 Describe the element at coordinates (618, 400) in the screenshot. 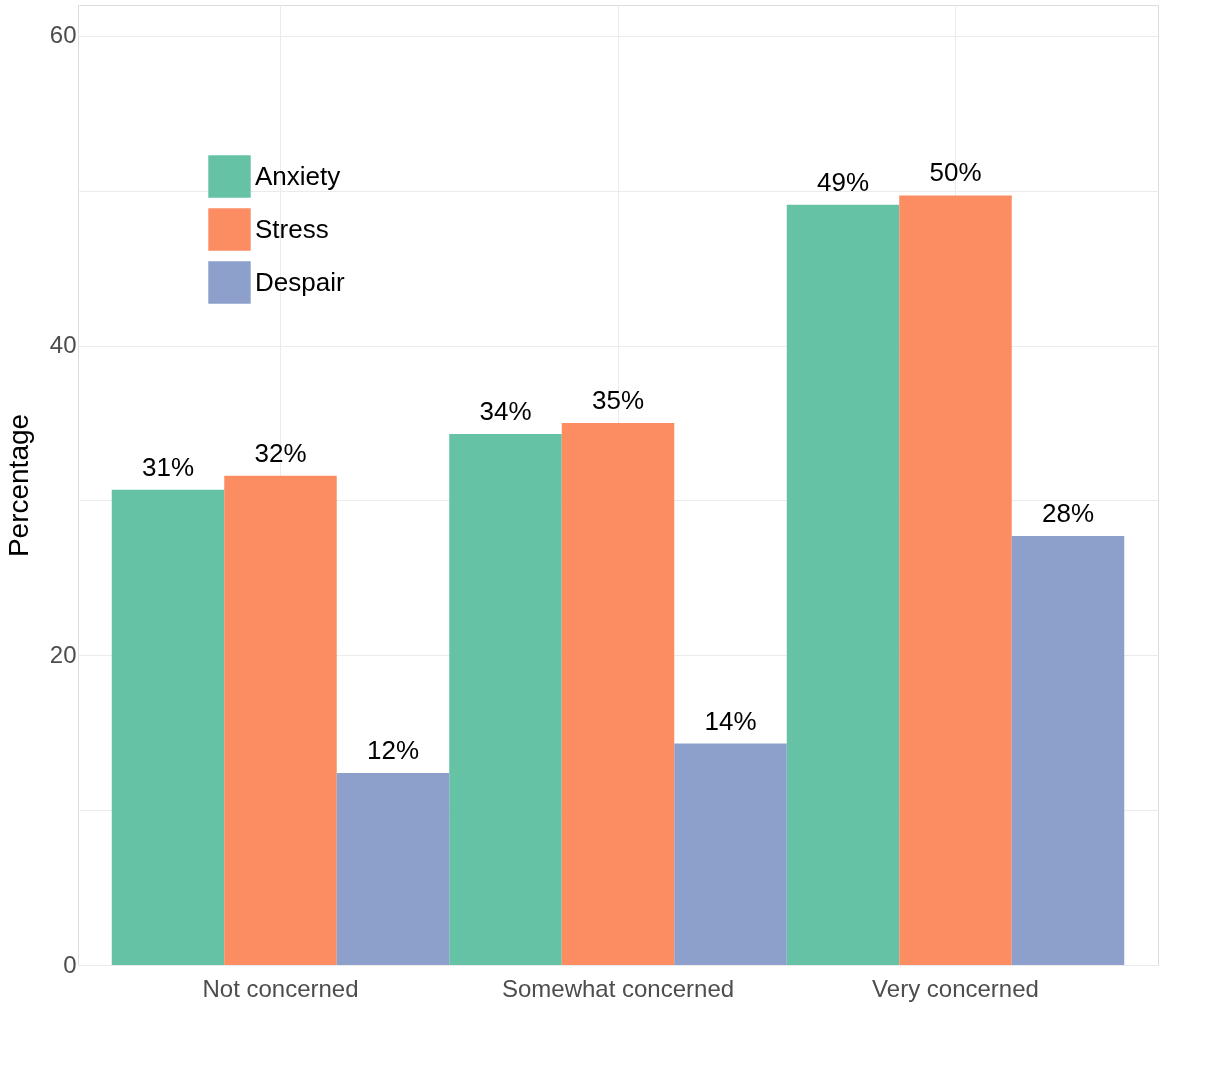

I see `data-label: 35%` at that location.